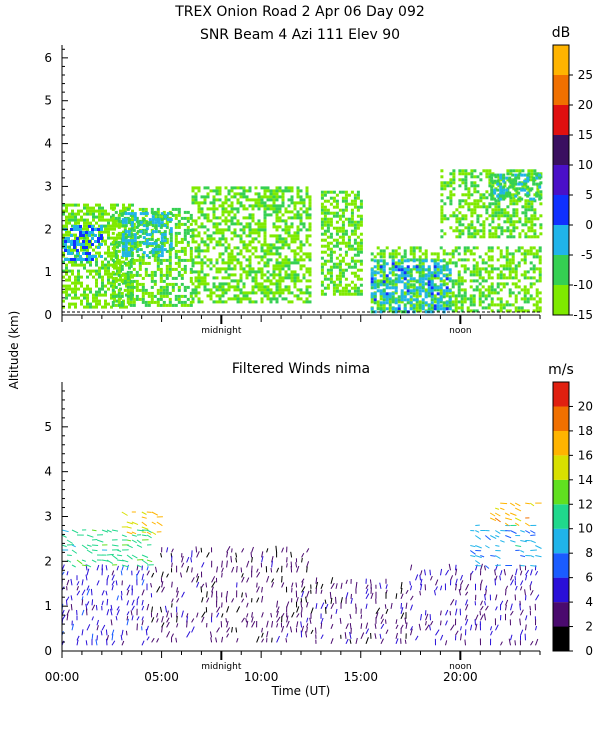 The height and width of the screenshot is (750, 600). Describe the element at coordinates (221, 667) in the screenshot. I see `marker-label: midnight` at that location.